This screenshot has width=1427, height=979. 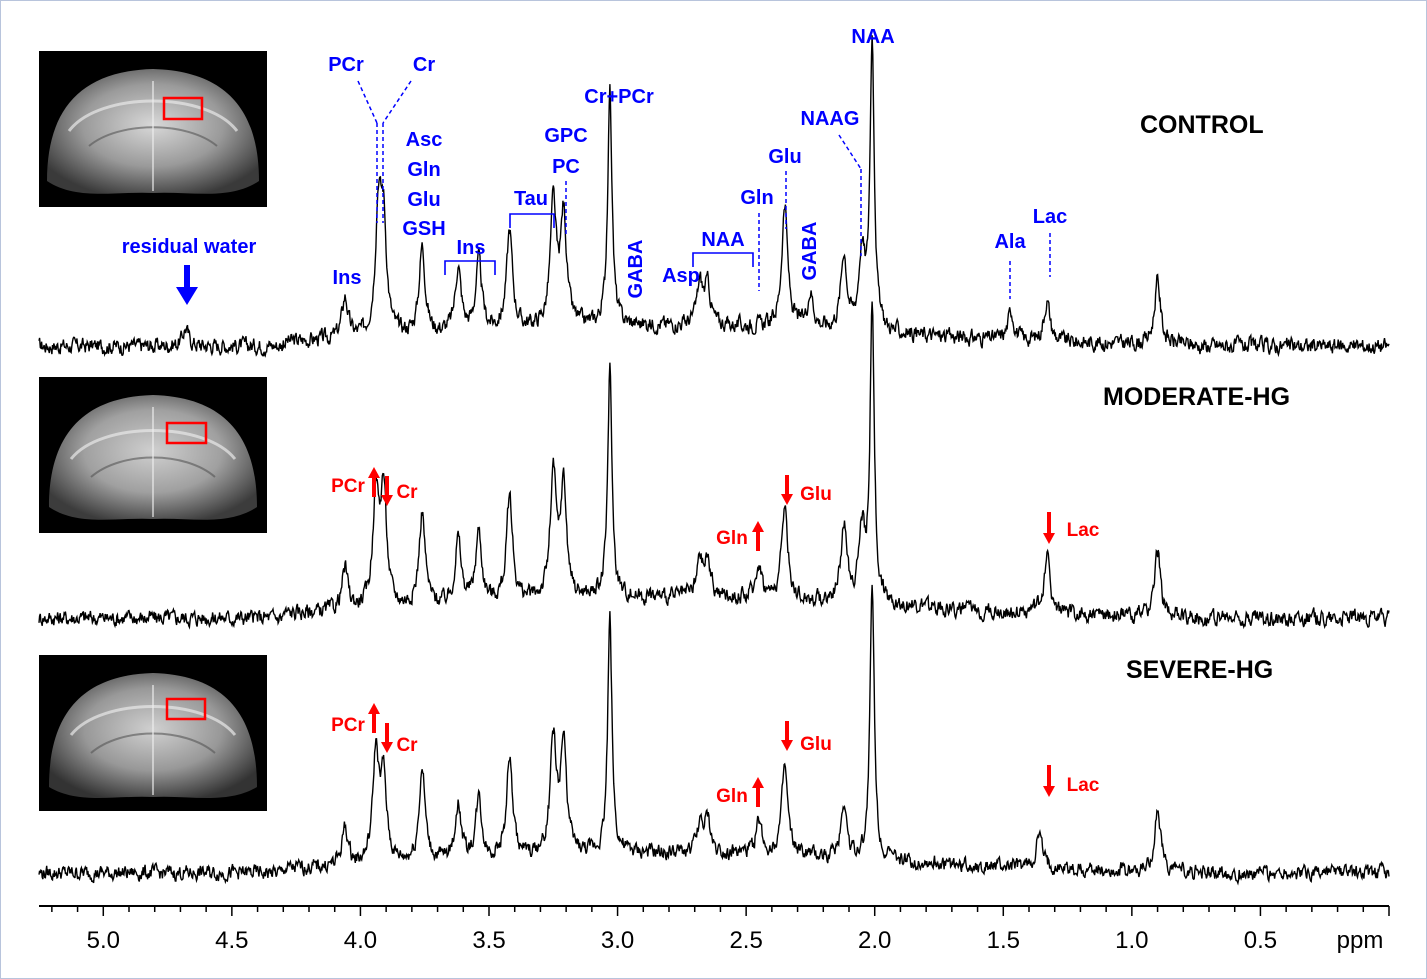 I want to click on x-tick-label: 4.0, so click(x=360, y=940).